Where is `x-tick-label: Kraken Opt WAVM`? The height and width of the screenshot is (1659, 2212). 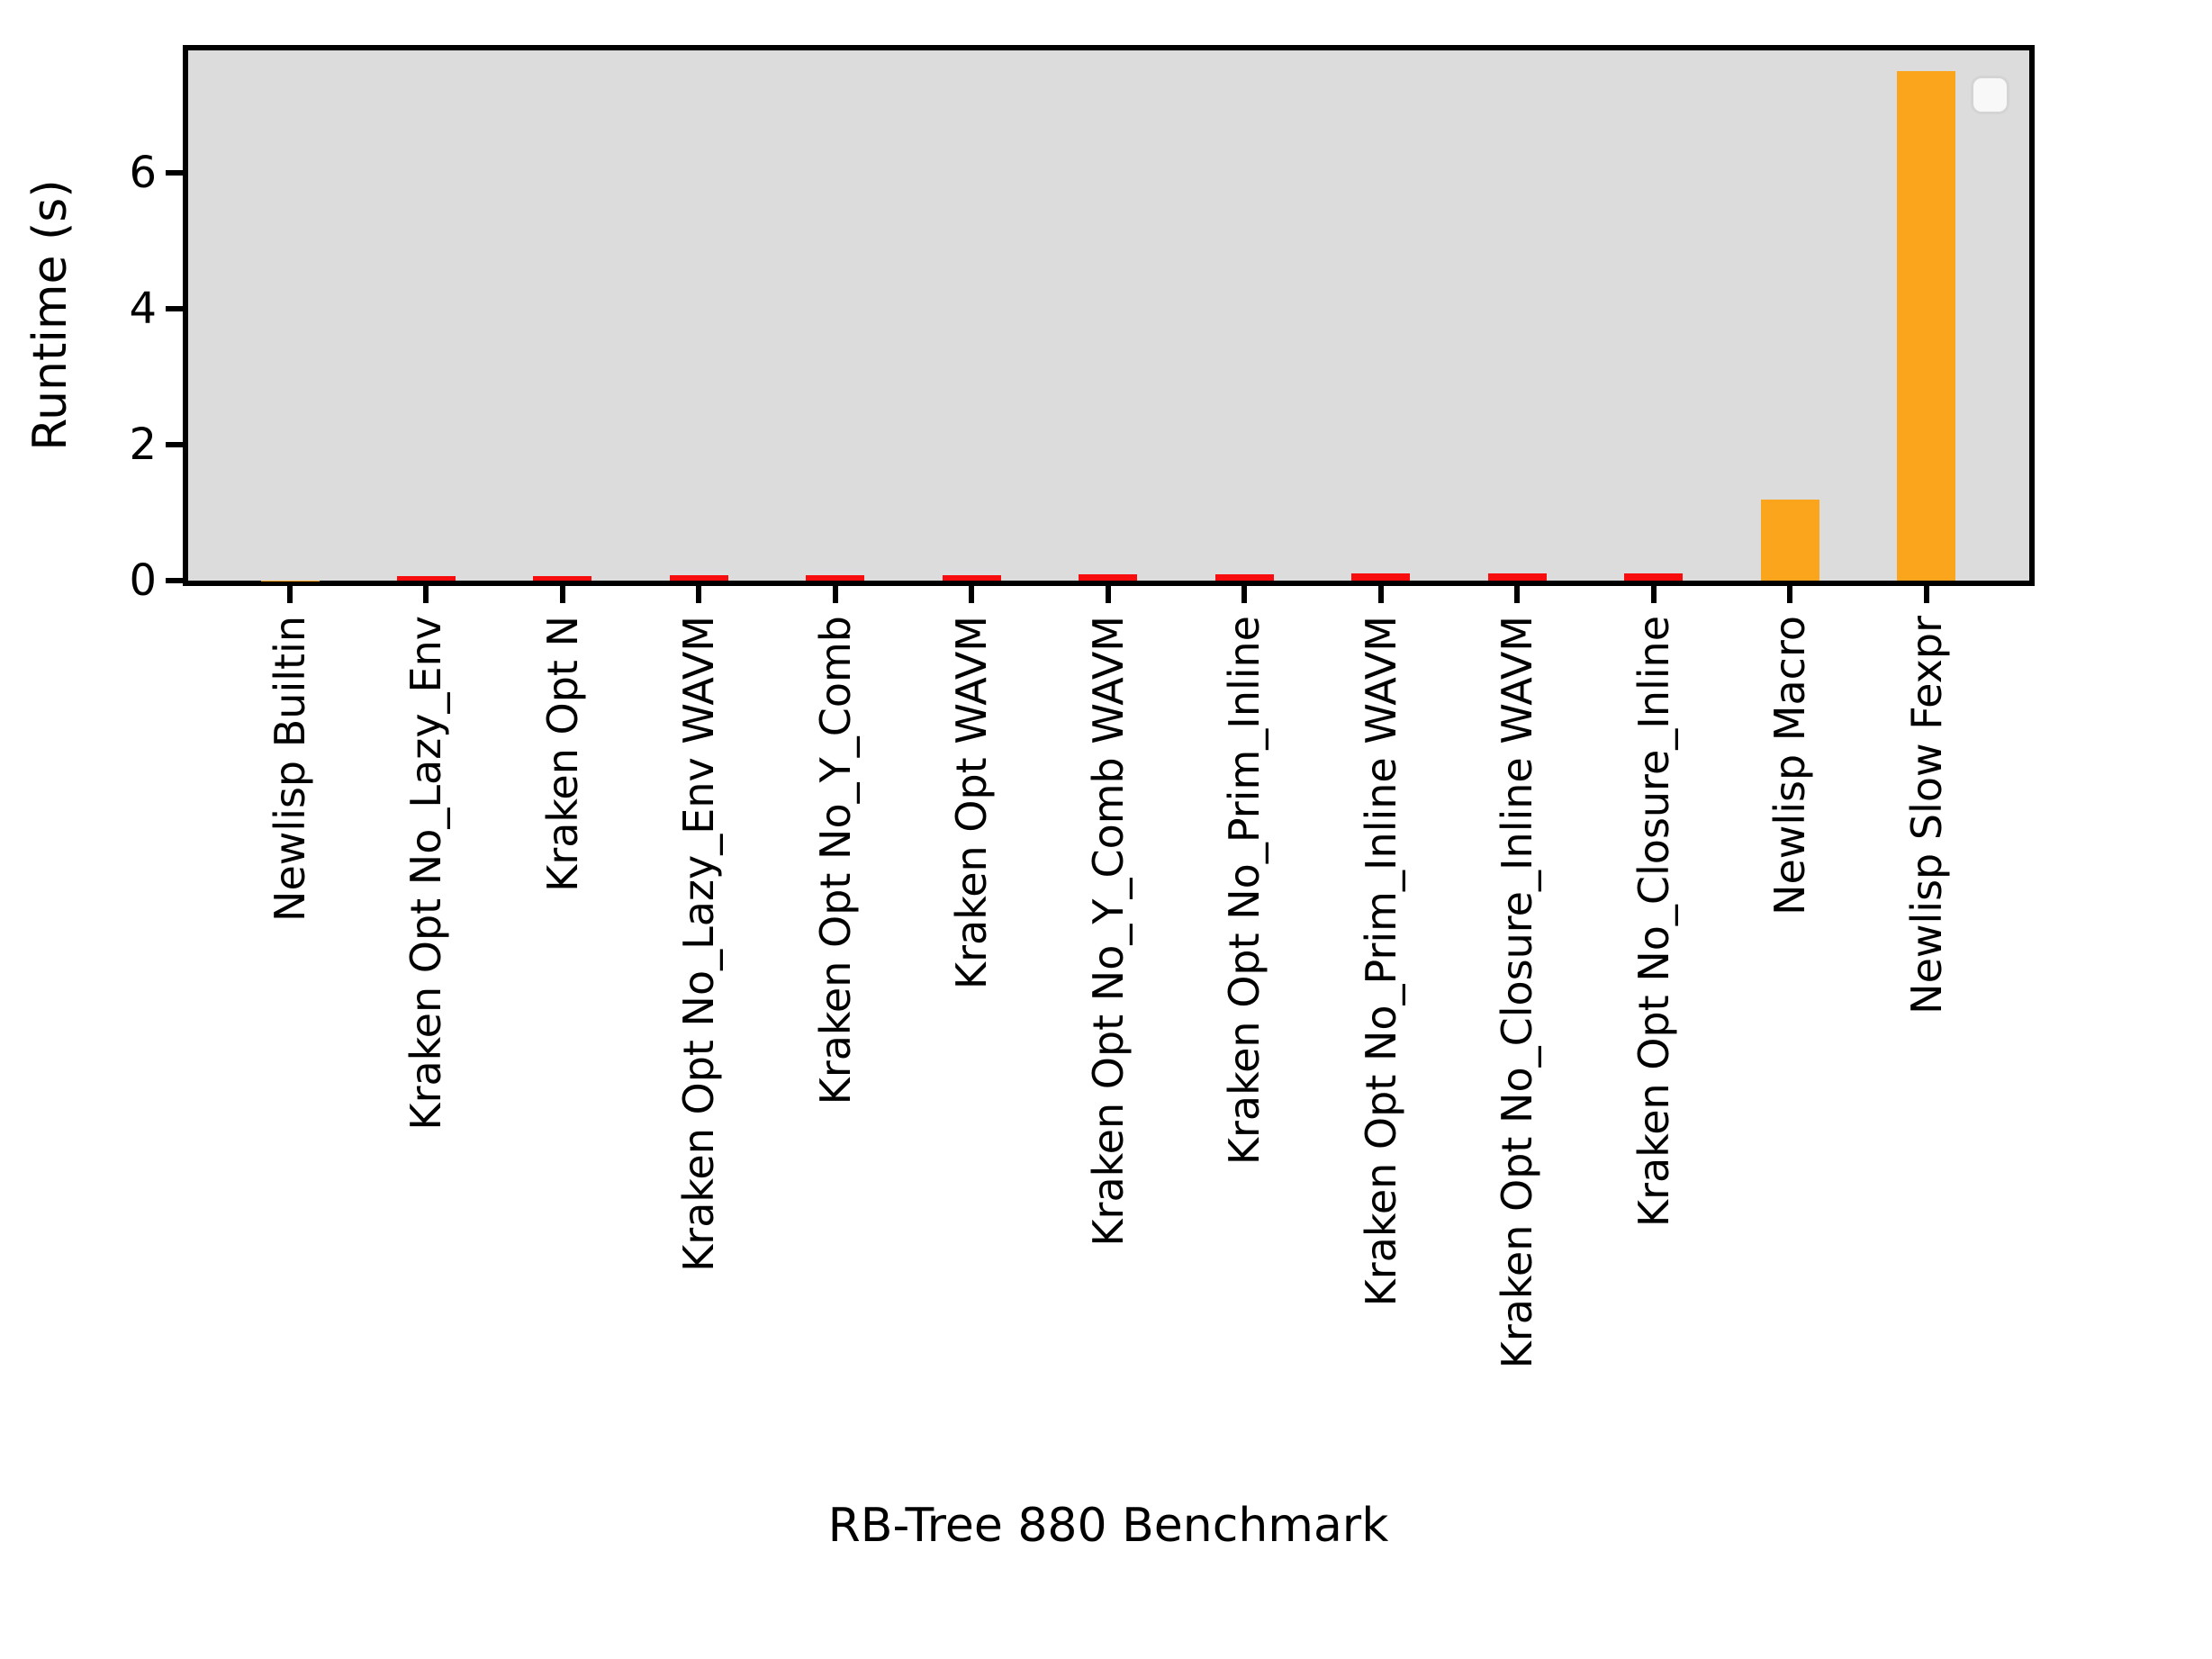 x-tick-label: Kraken Opt WAVM is located at coordinates (972, 803).